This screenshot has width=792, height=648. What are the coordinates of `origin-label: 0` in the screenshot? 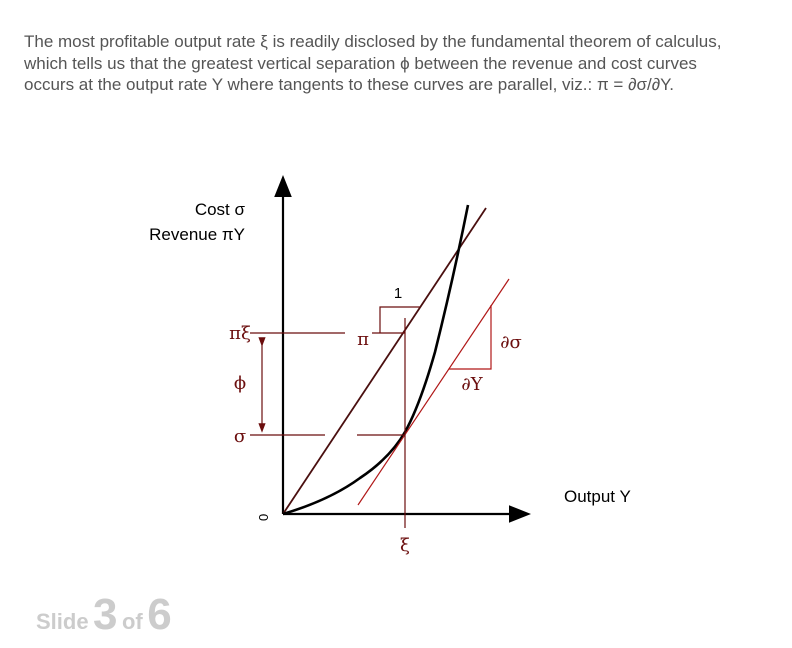 It's located at (263, 517).